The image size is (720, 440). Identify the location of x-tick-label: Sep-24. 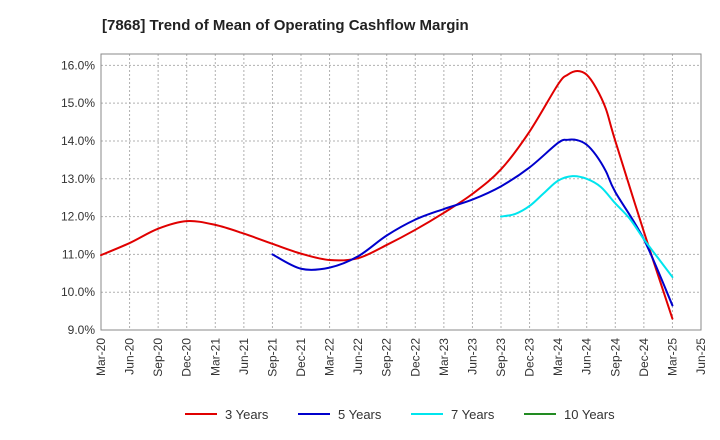
(615, 357).